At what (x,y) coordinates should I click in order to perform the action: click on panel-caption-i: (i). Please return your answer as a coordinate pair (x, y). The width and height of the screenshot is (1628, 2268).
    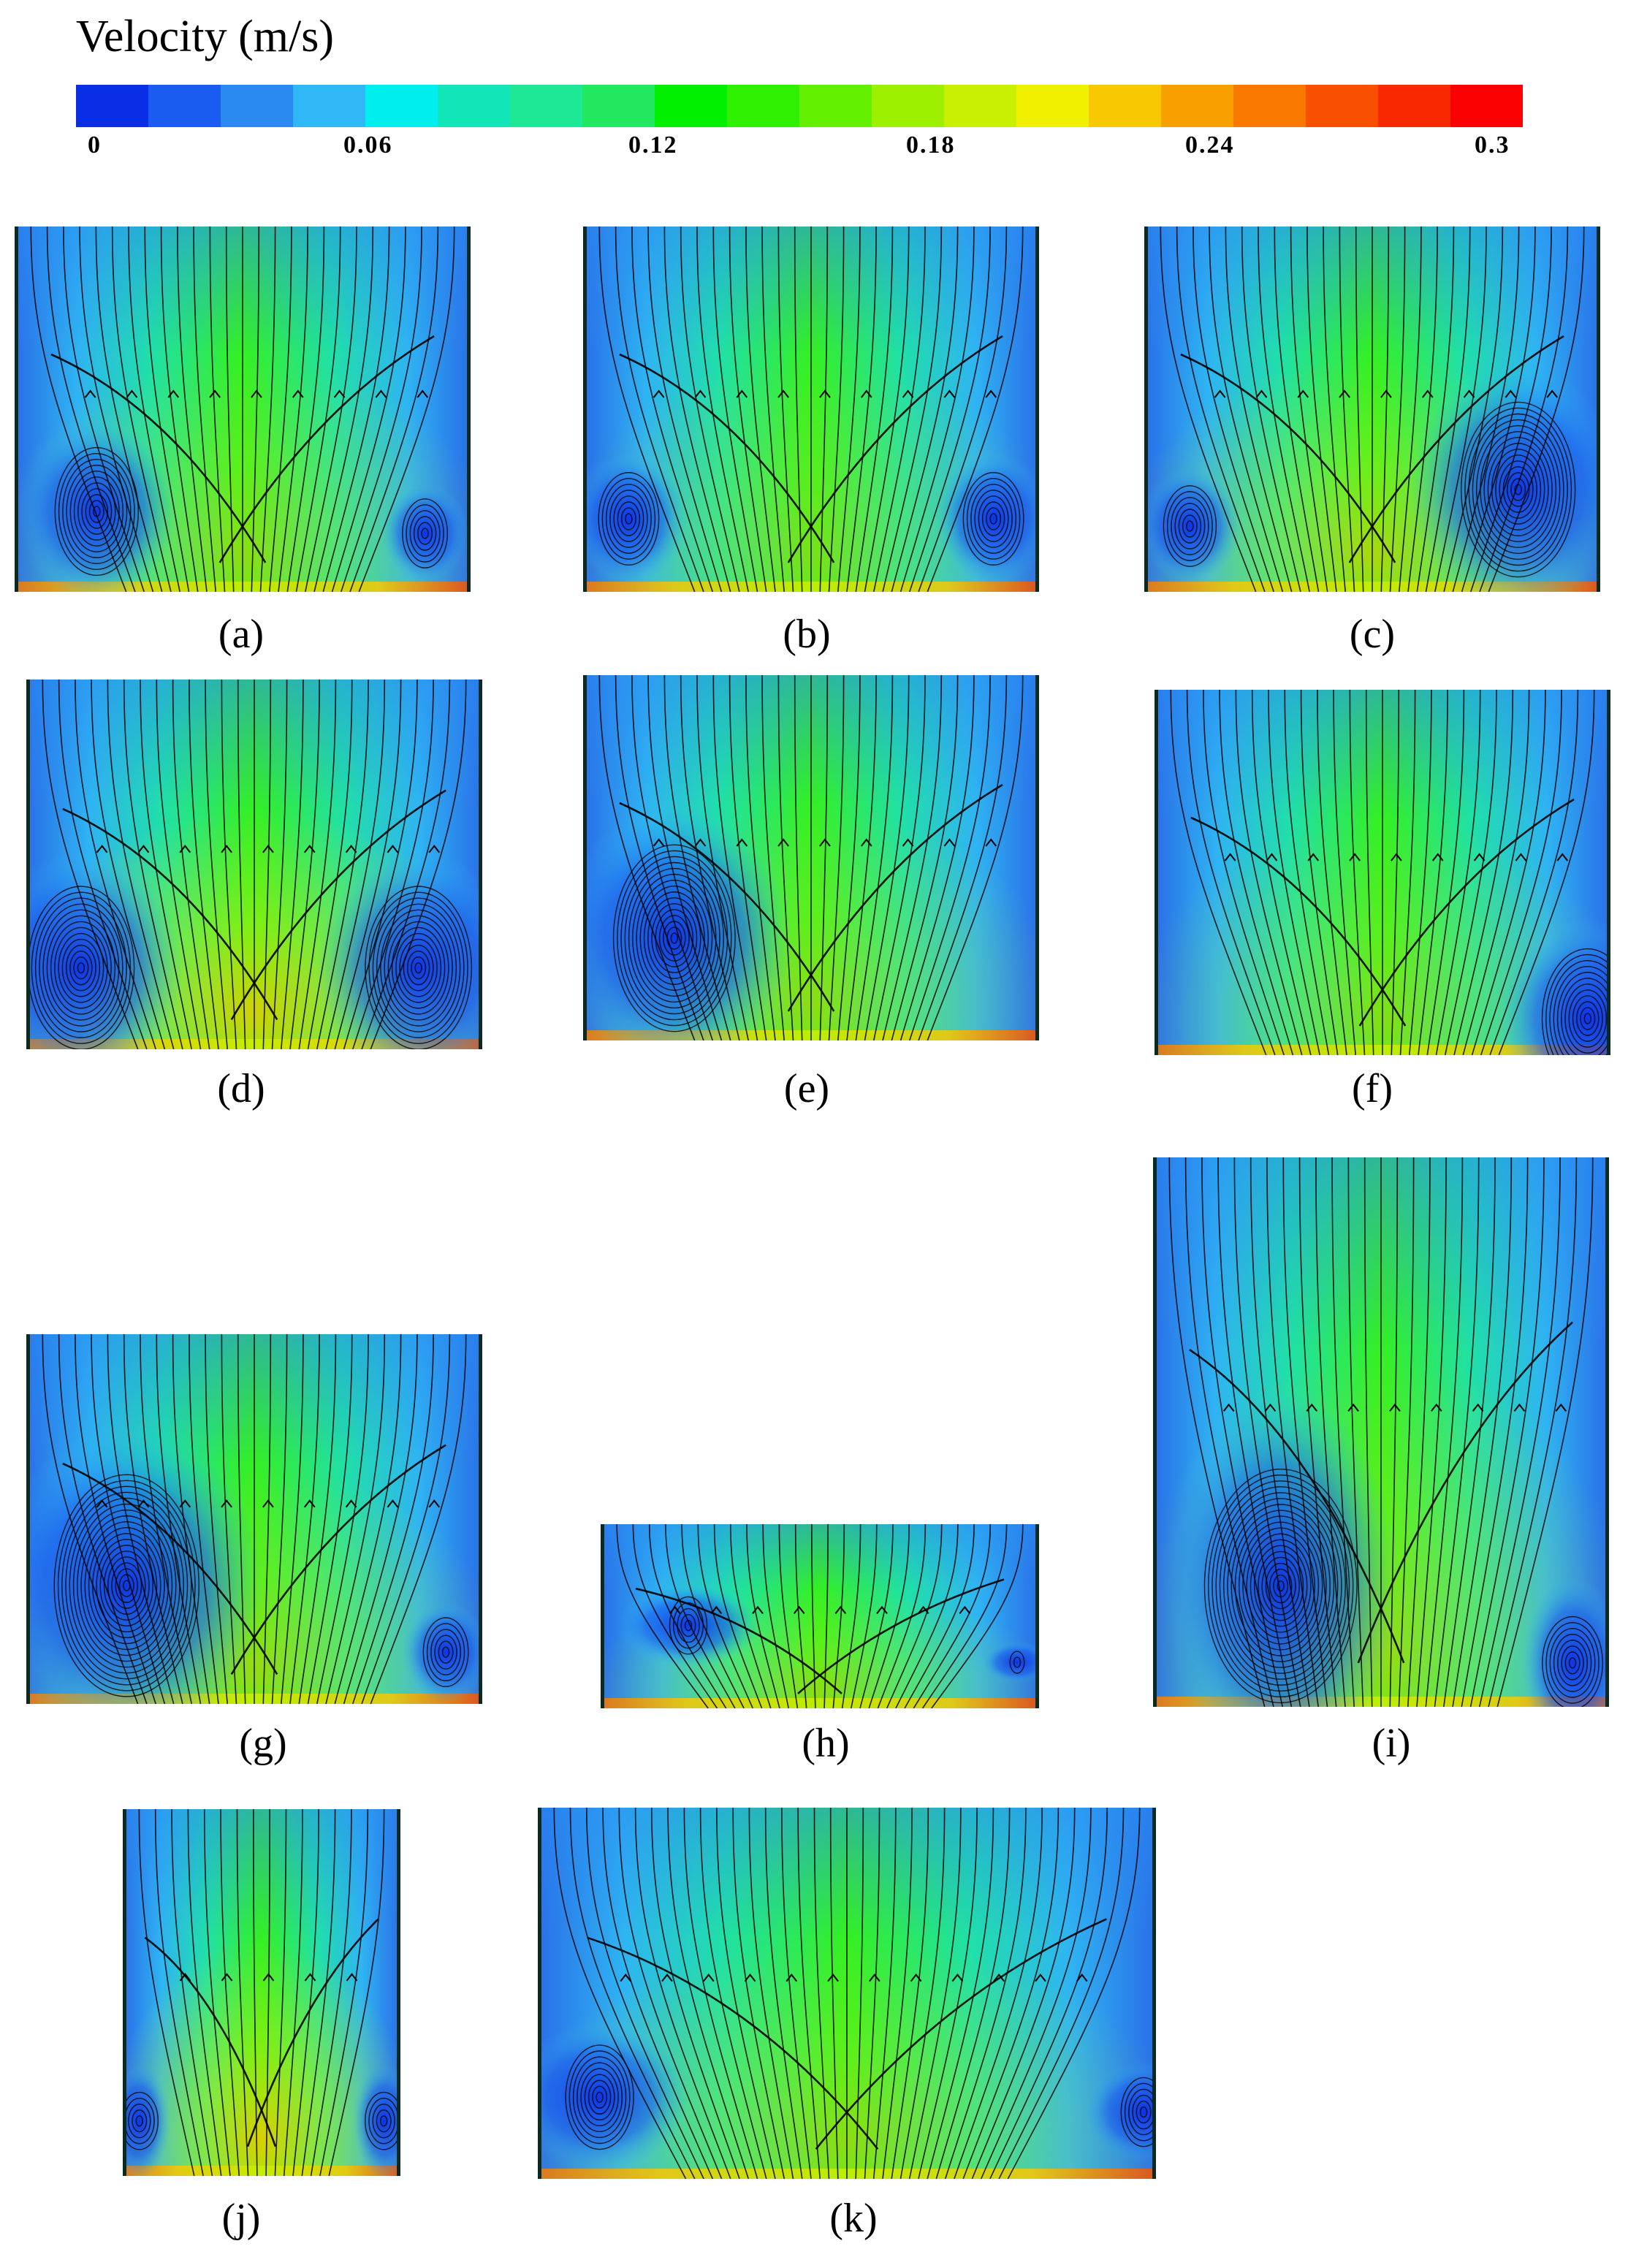
    Looking at the image, I should click on (1391, 1743).